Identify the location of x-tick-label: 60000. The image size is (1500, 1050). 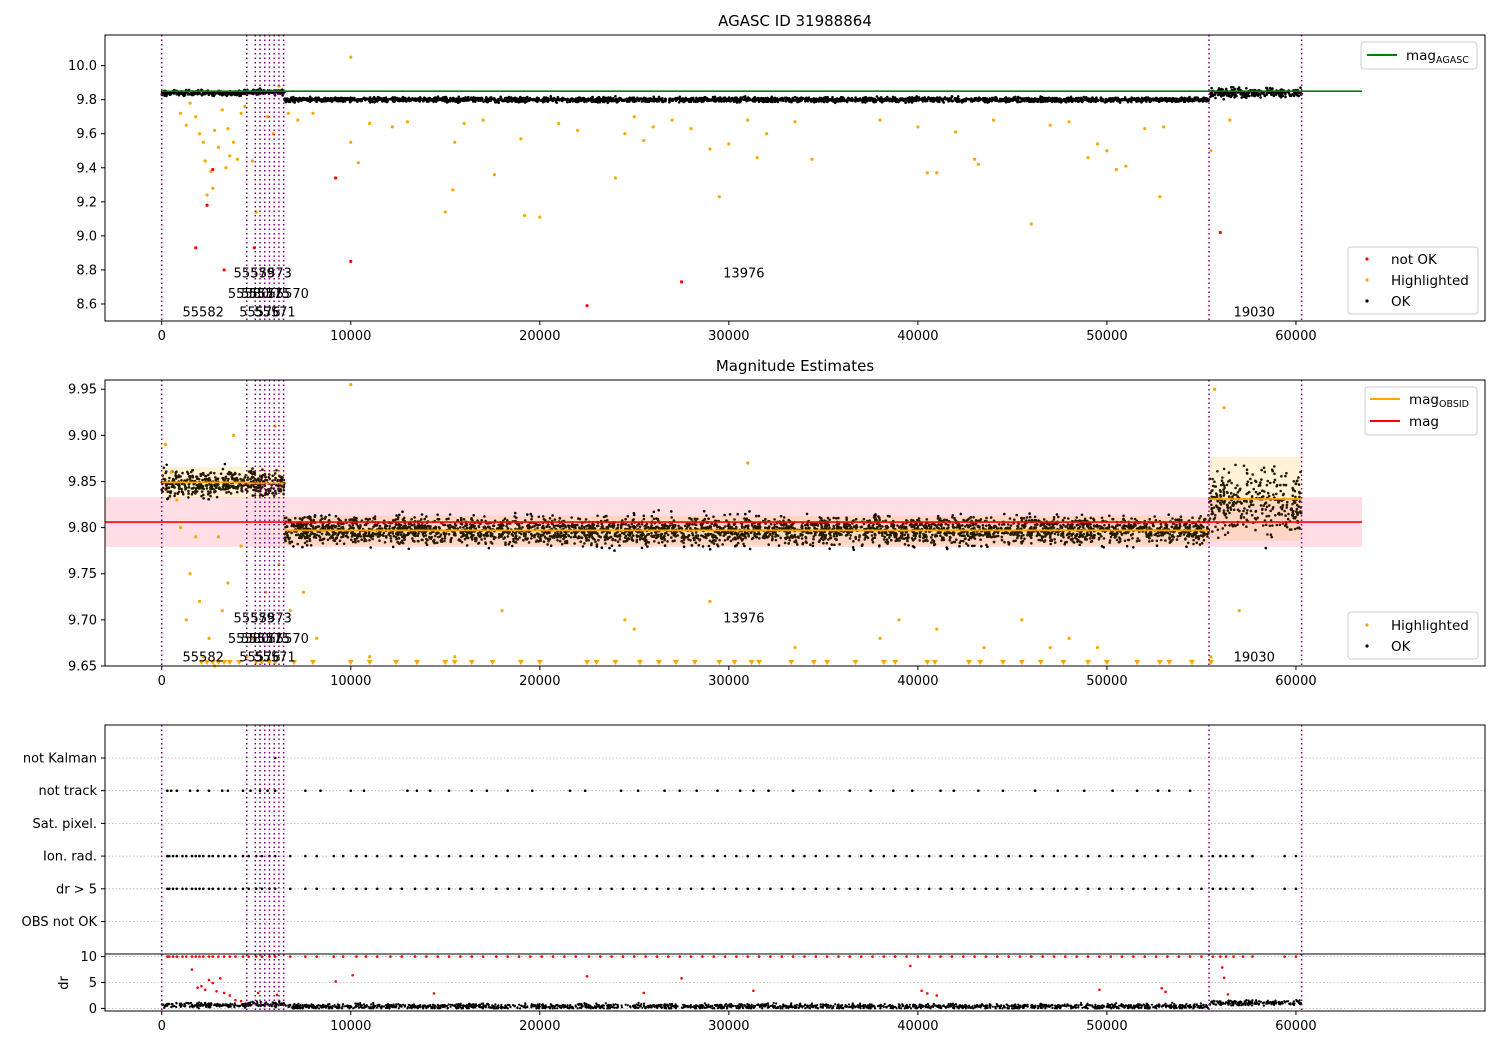
(1295, 336).